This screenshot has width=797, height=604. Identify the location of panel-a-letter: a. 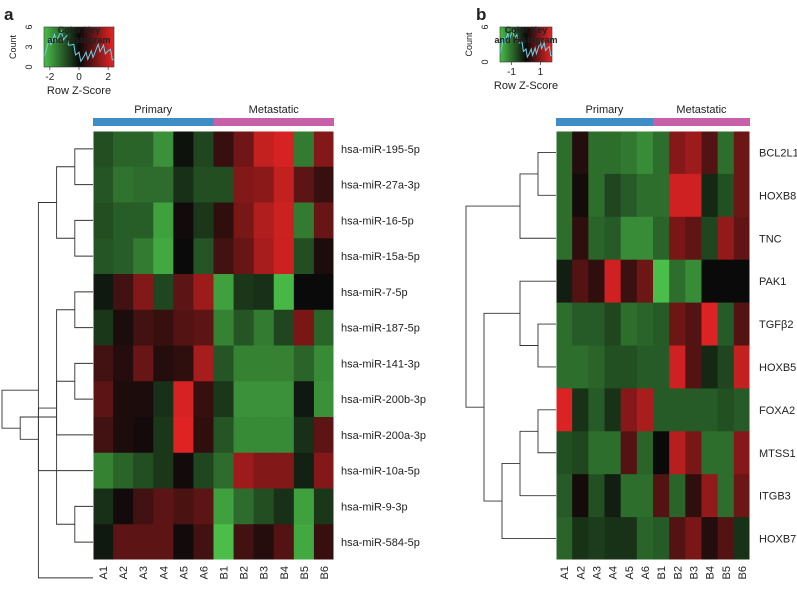
(9, 14).